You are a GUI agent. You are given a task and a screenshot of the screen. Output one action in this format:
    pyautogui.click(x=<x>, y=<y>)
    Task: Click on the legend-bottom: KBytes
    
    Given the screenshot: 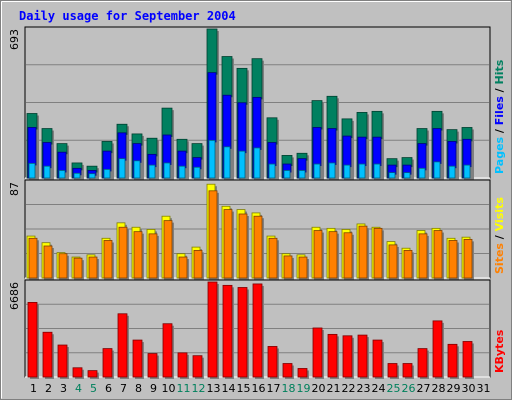 What is the action you would take?
    pyautogui.click(x=499, y=351)
    